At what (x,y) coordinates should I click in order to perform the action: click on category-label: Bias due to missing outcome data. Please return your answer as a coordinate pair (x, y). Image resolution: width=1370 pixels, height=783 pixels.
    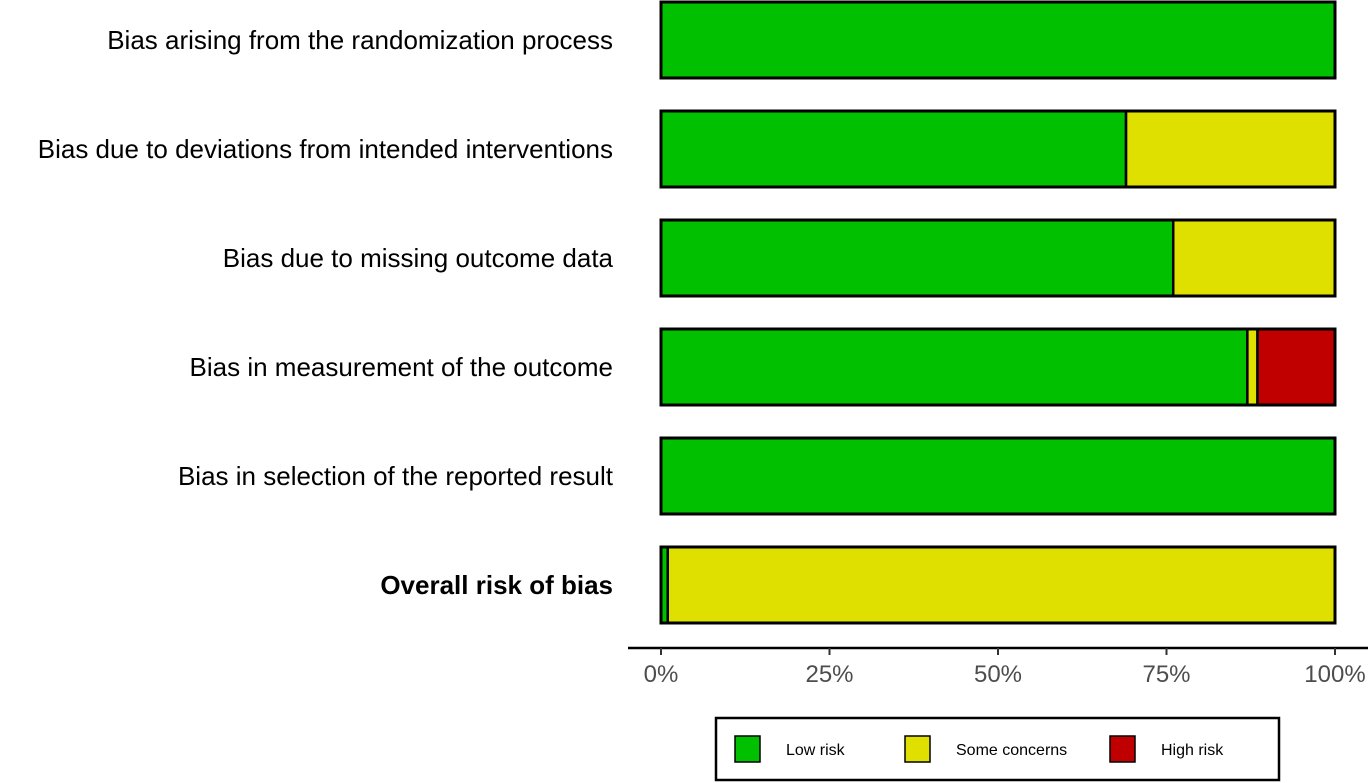
    Looking at the image, I should click on (418, 258).